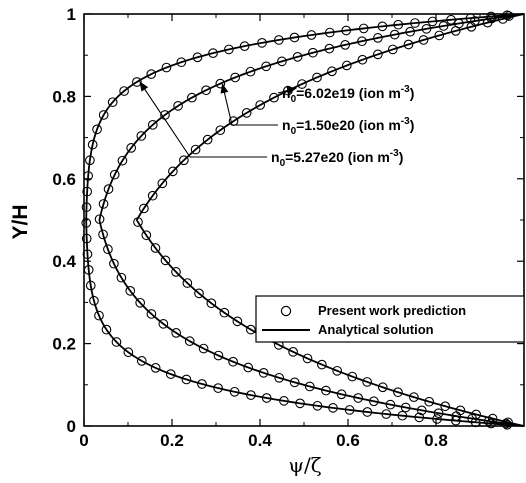 The image size is (526, 483). Describe the element at coordinates (348, 440) in the screenshot. I see `x-tick-label: 0.6` at that location.